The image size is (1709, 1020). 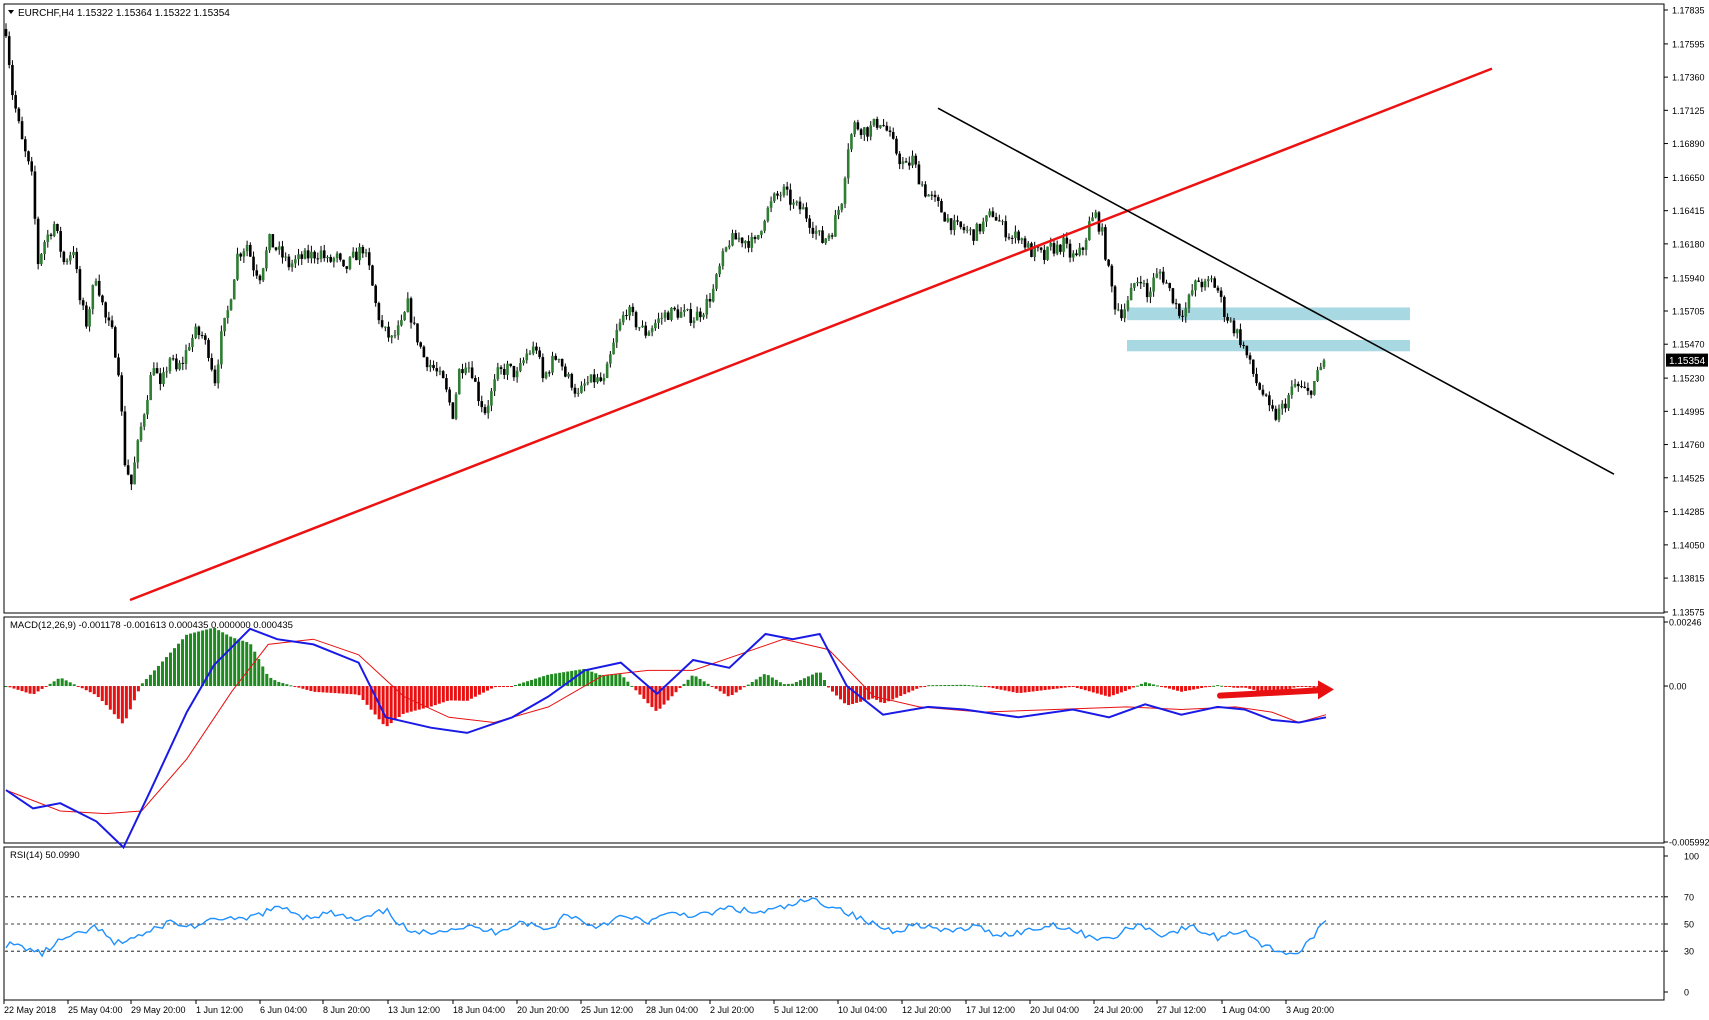 What do you see at coordinates (1118, 1010) in the screenshot?
I see `time-tick-label: 24 Jul 20:00` at bounding box center [1118, 1010].